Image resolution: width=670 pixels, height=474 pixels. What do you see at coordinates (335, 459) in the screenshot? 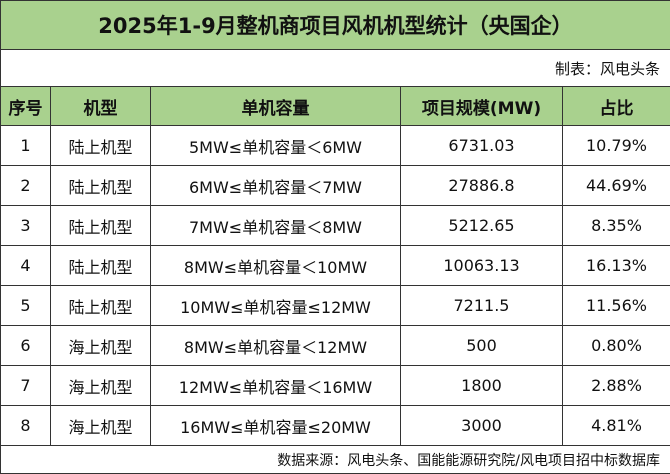
I see `source: 数据来源：风电头条、国能能源研究院/风电项目招中标数据库` at bounding box center [335, 459].